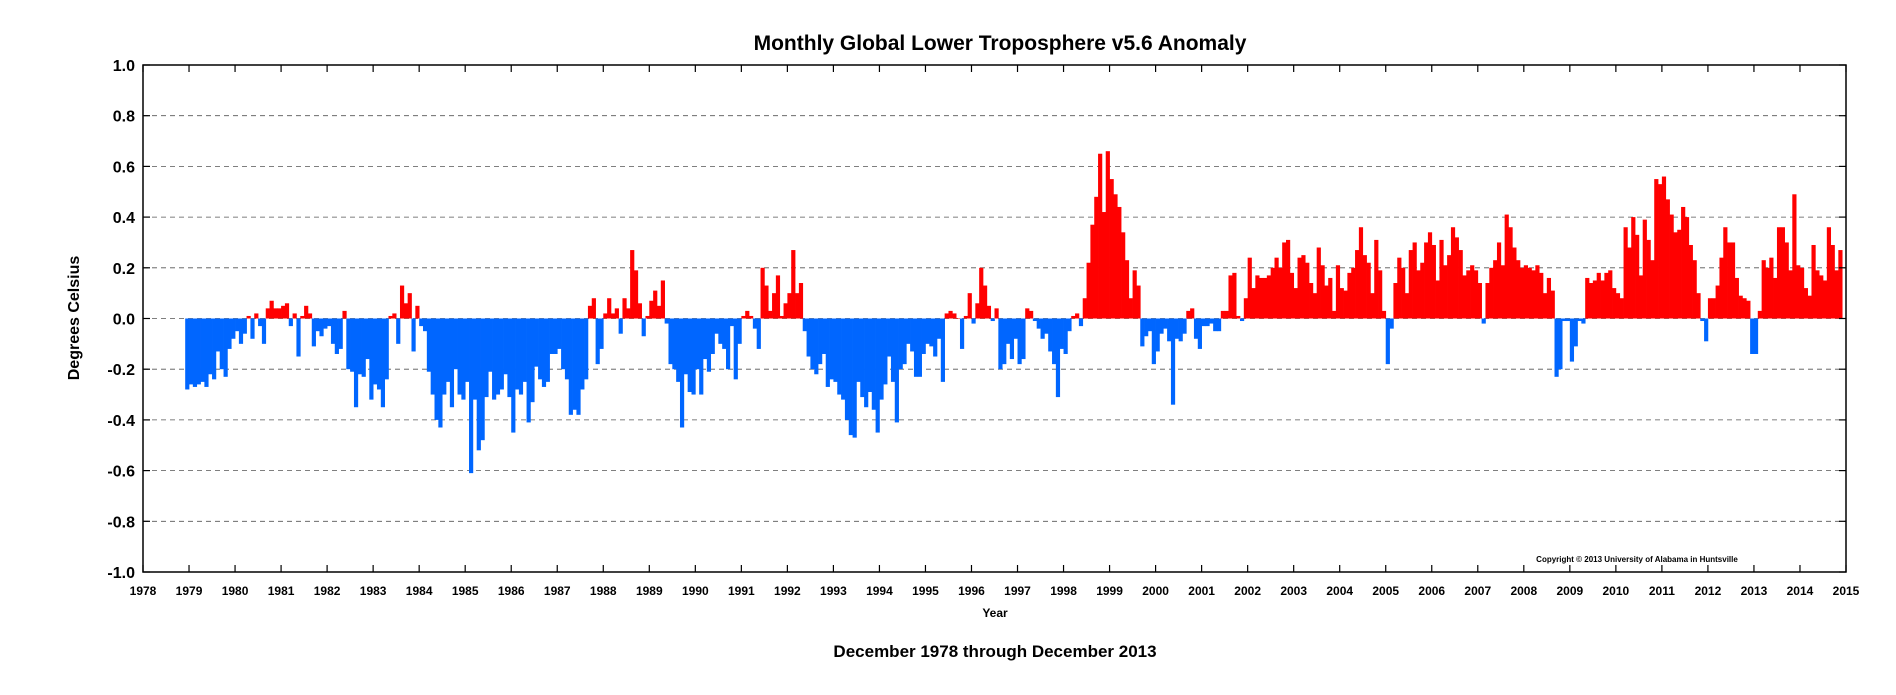  I want to click on x-tick-label: 1986, so click(511, 591).